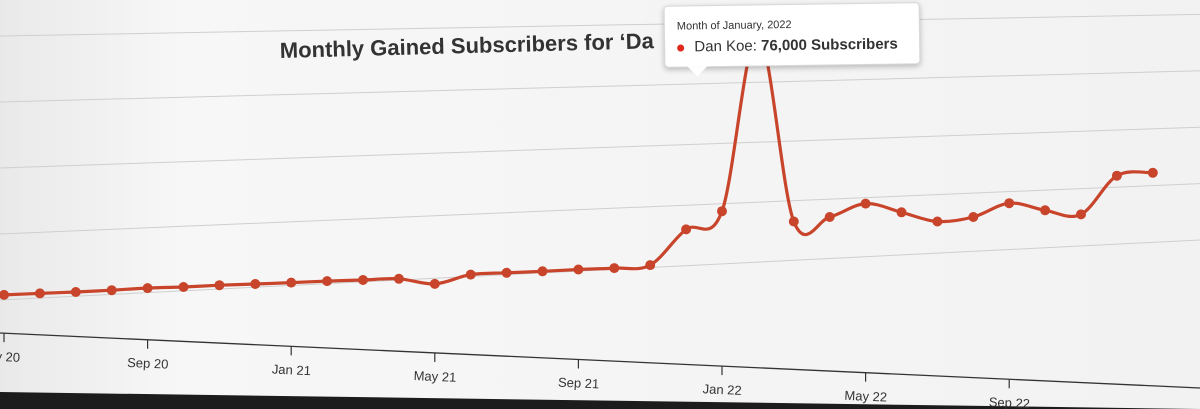 This screenshot has height=409, width=1200. I want to click on x-tick-label: Jan 21, so click(292, 369).